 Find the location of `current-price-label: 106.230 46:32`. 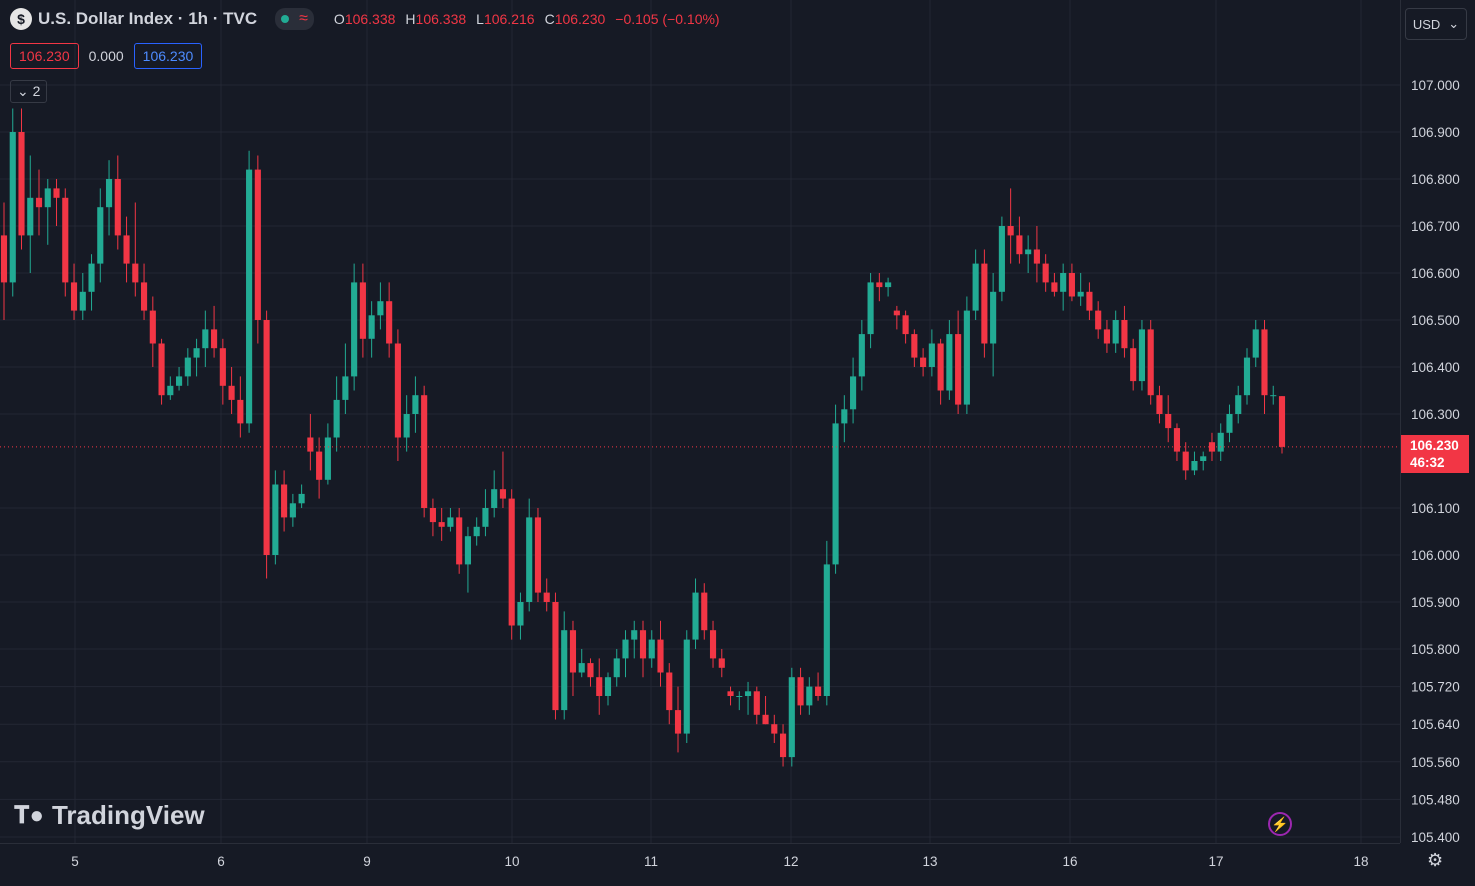

current-price-label: 106.230 46:32 is located at coordinates (1435, 454).